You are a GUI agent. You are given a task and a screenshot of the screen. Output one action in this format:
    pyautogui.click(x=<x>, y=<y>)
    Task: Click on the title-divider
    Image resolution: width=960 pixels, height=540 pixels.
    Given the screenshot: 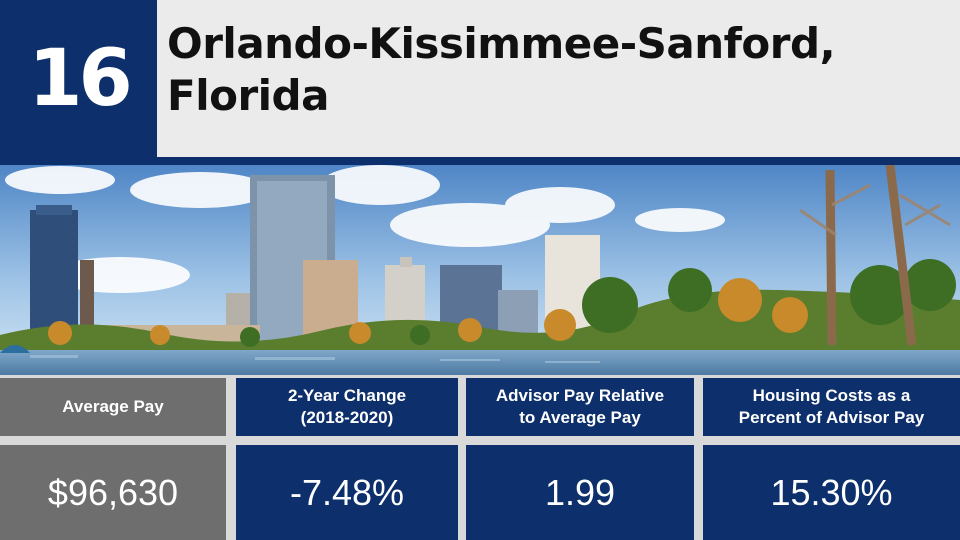 What is the action you would take?
    pyautogui.click(x=480, y=161)
    